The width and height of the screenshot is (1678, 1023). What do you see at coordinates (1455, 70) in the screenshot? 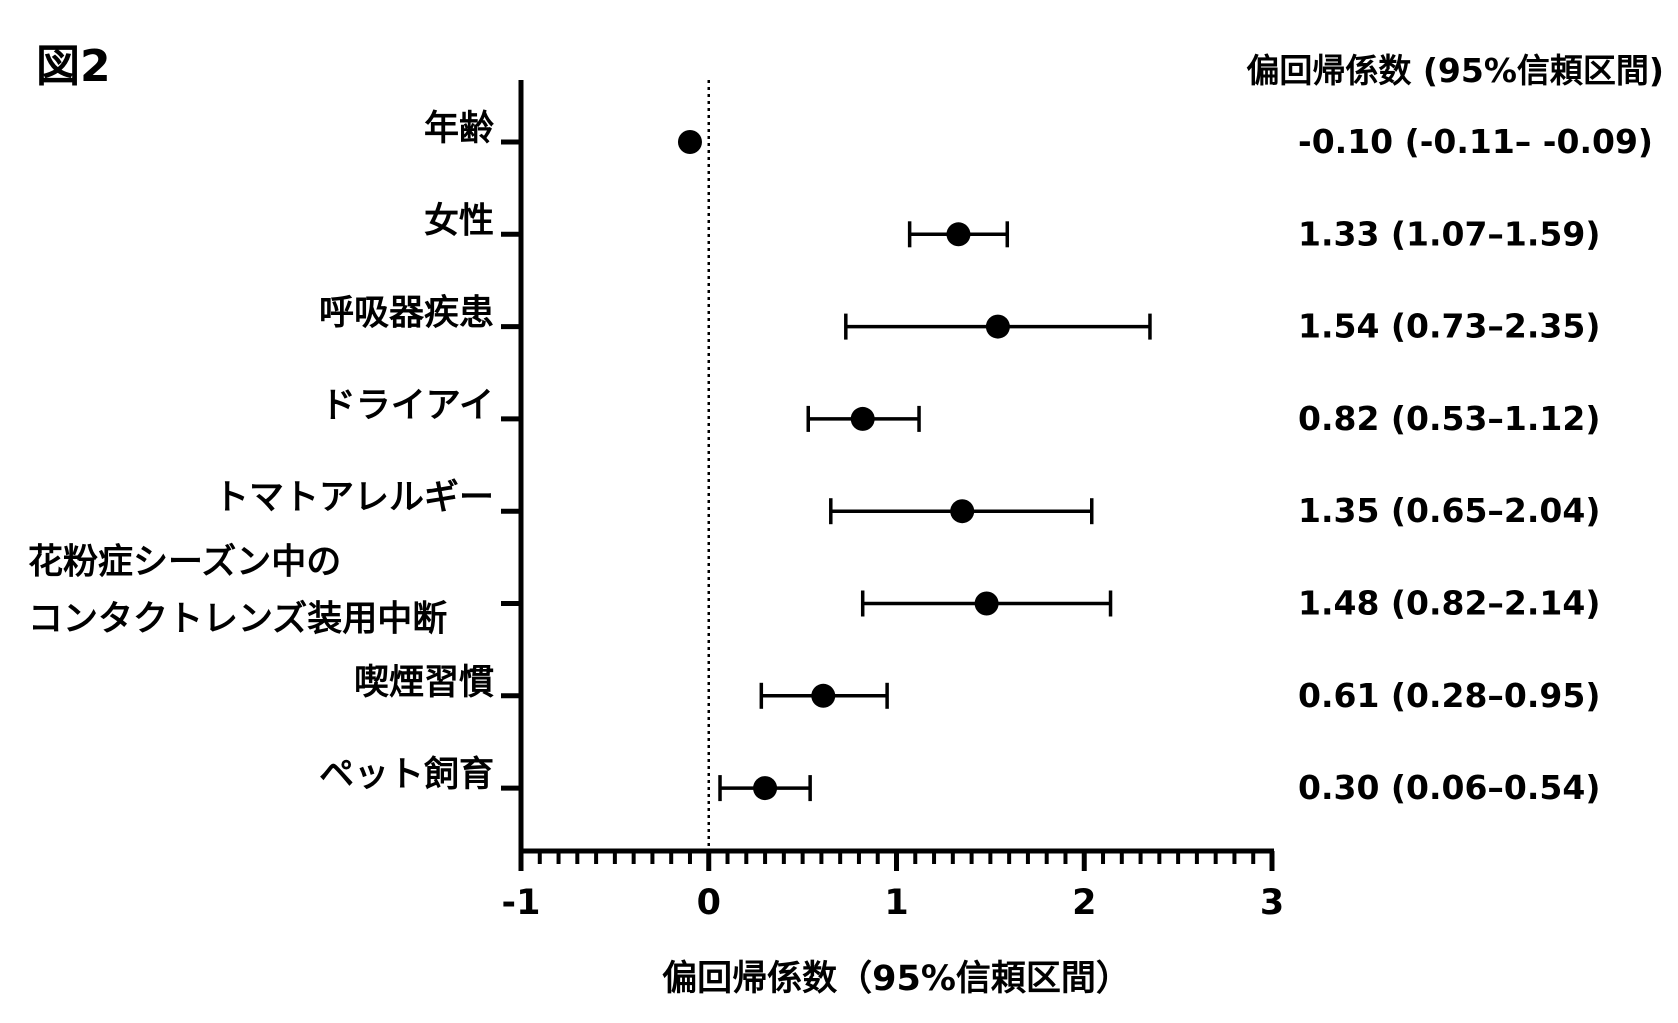
I see `coef-column-header: 偏回帰係数 (95%信頼区間)` at bounding box center [1455, 70].